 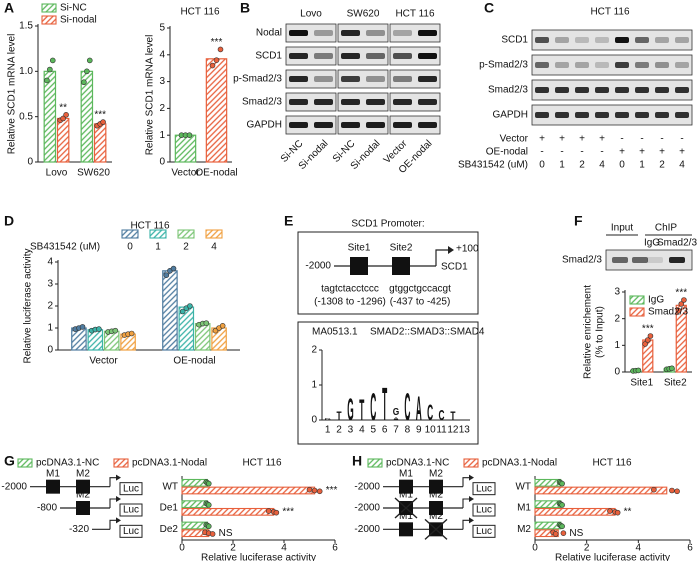 What do you see at coordinates (350, 302) in the screenshot?
I see `site-range: (-1308 to -1296)` at bounding box center [350, 302].